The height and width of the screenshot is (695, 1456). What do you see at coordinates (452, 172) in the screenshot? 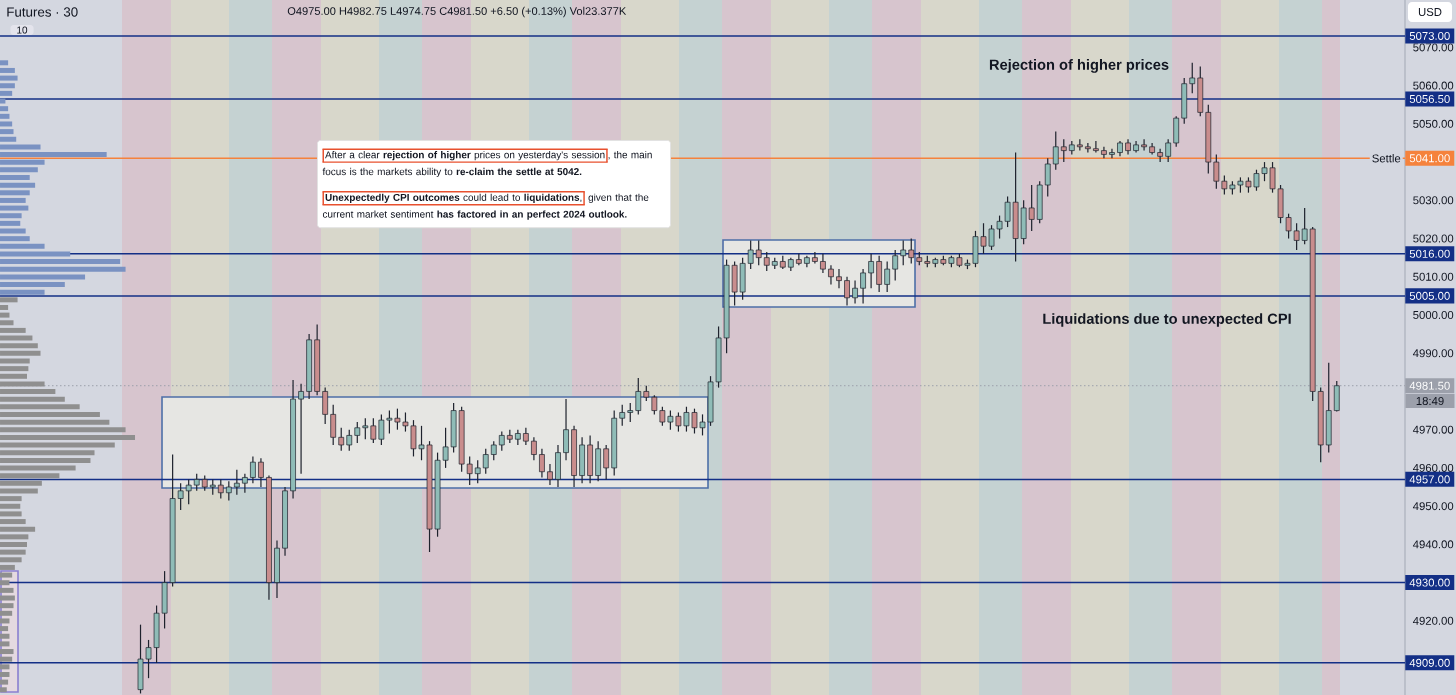
I see `text: focus is the markets ability to re-claim the settle at 5042.` at bounding box center [452, 172].